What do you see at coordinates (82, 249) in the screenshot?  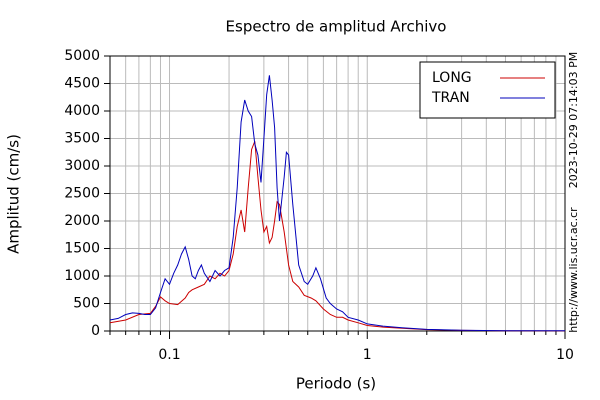 I see `y-tick-label: 1500` at bounding box center [82, 249].